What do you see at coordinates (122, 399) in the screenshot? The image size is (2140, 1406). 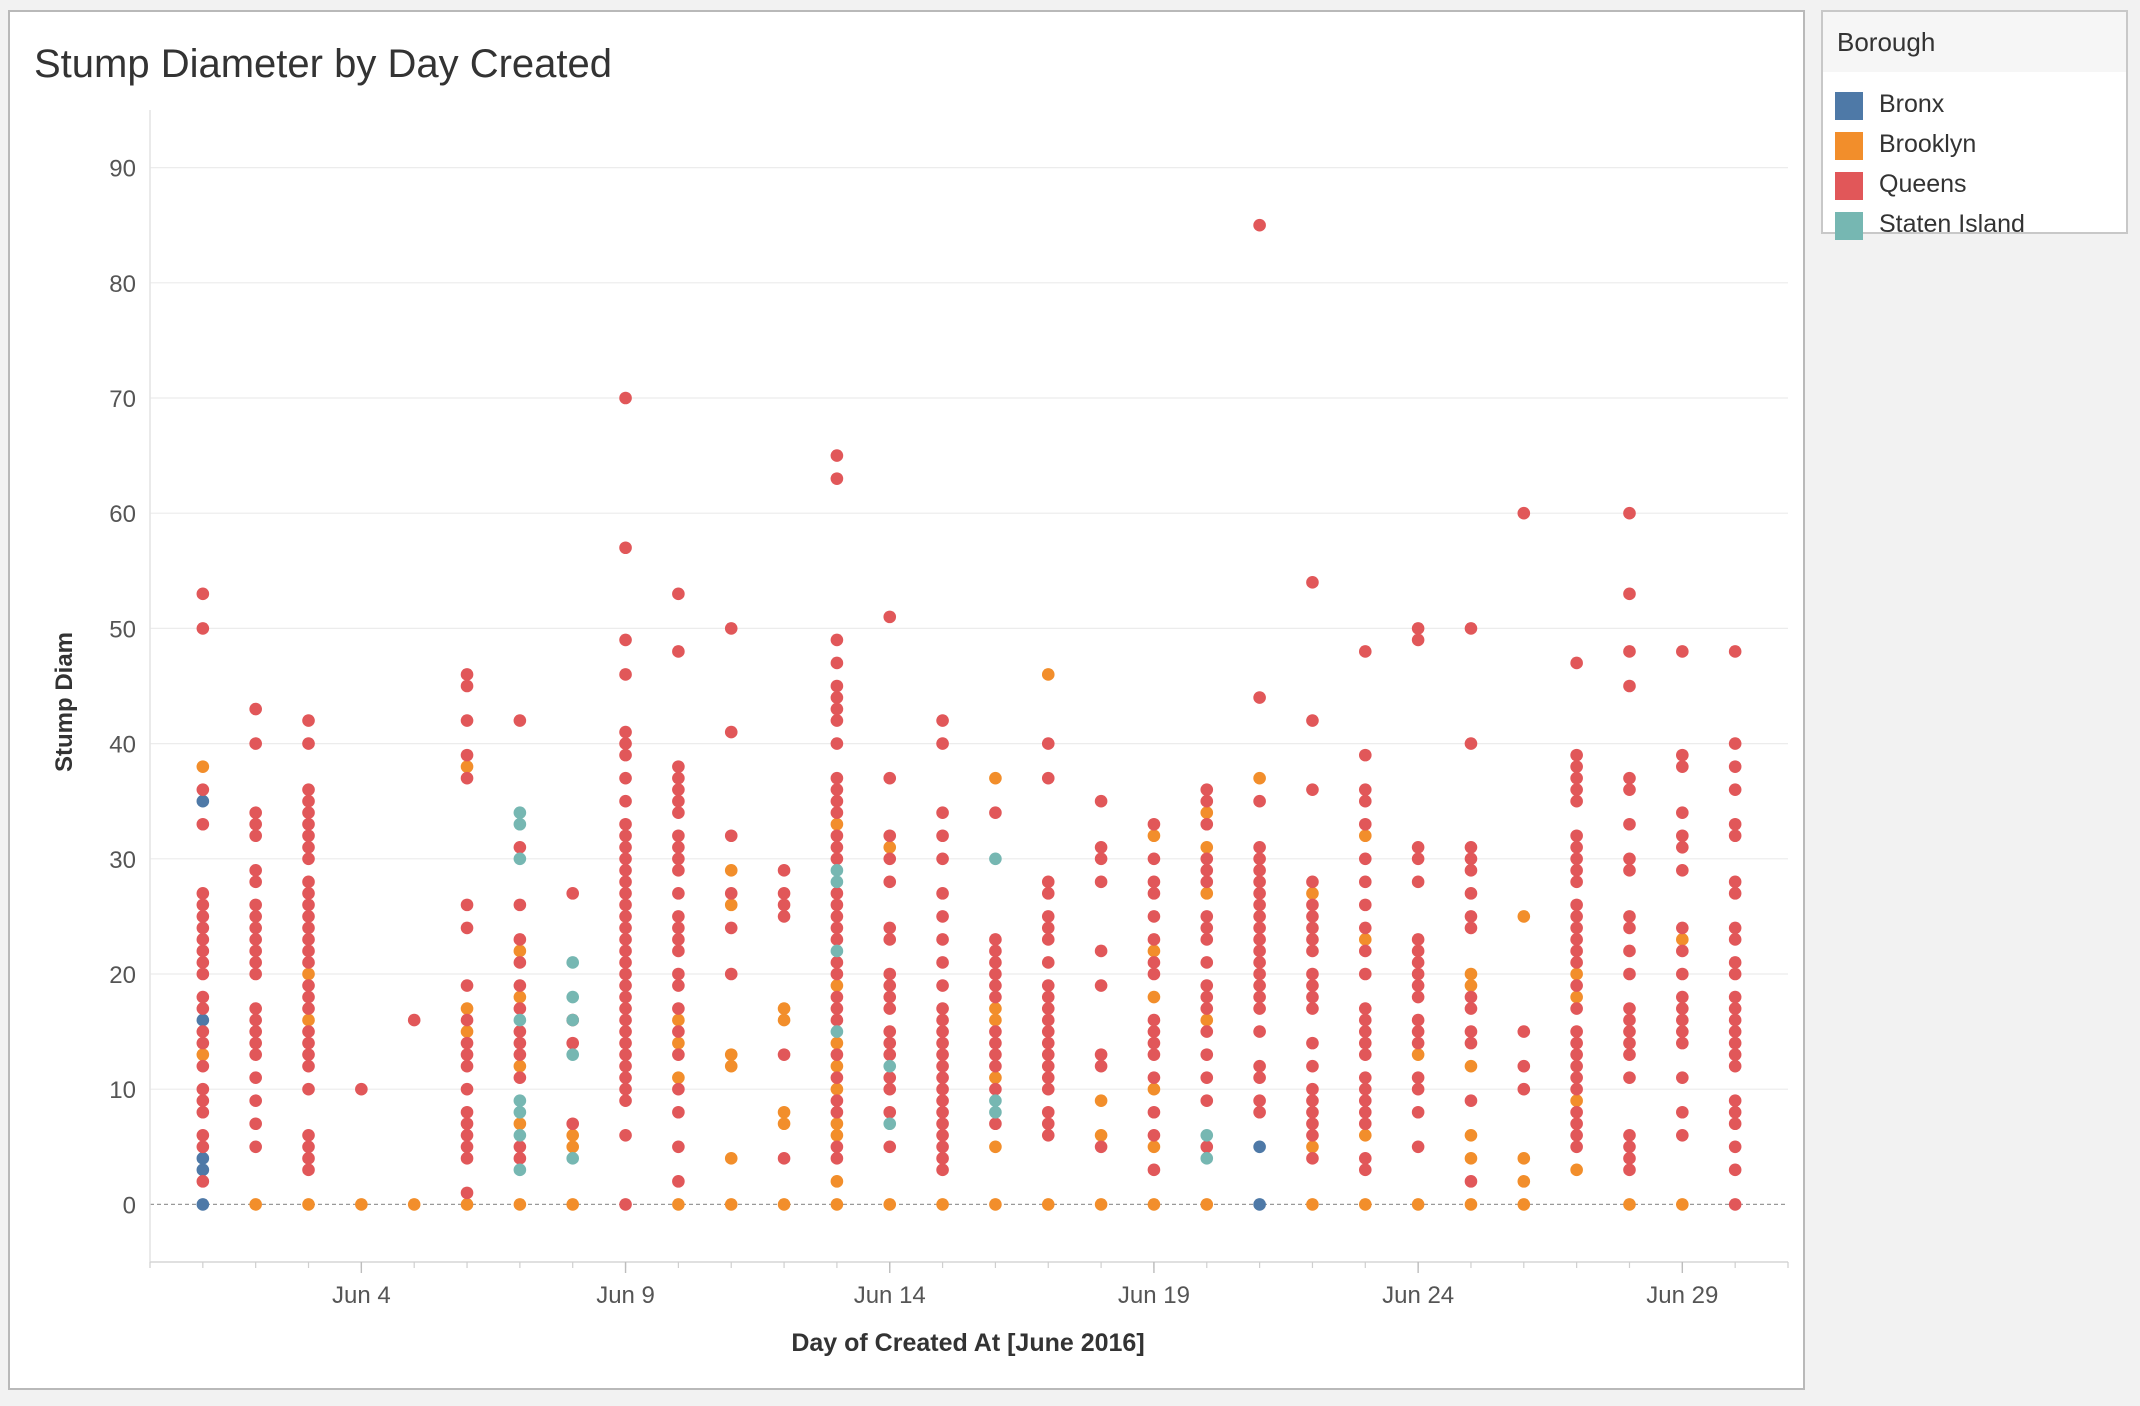 I see `y-tick-label: 70` at bounding box center [122, 399].